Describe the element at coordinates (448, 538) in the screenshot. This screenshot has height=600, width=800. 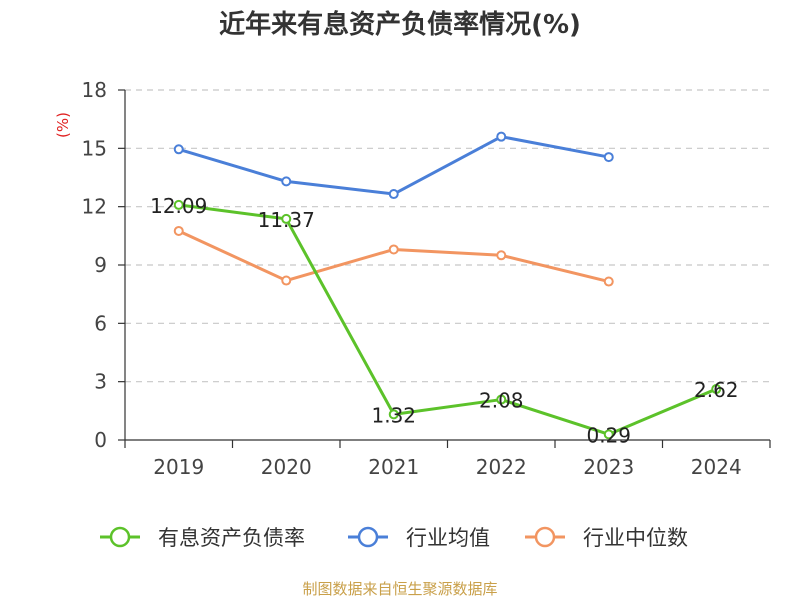
I see `legend-label: 行业均值` at that location.